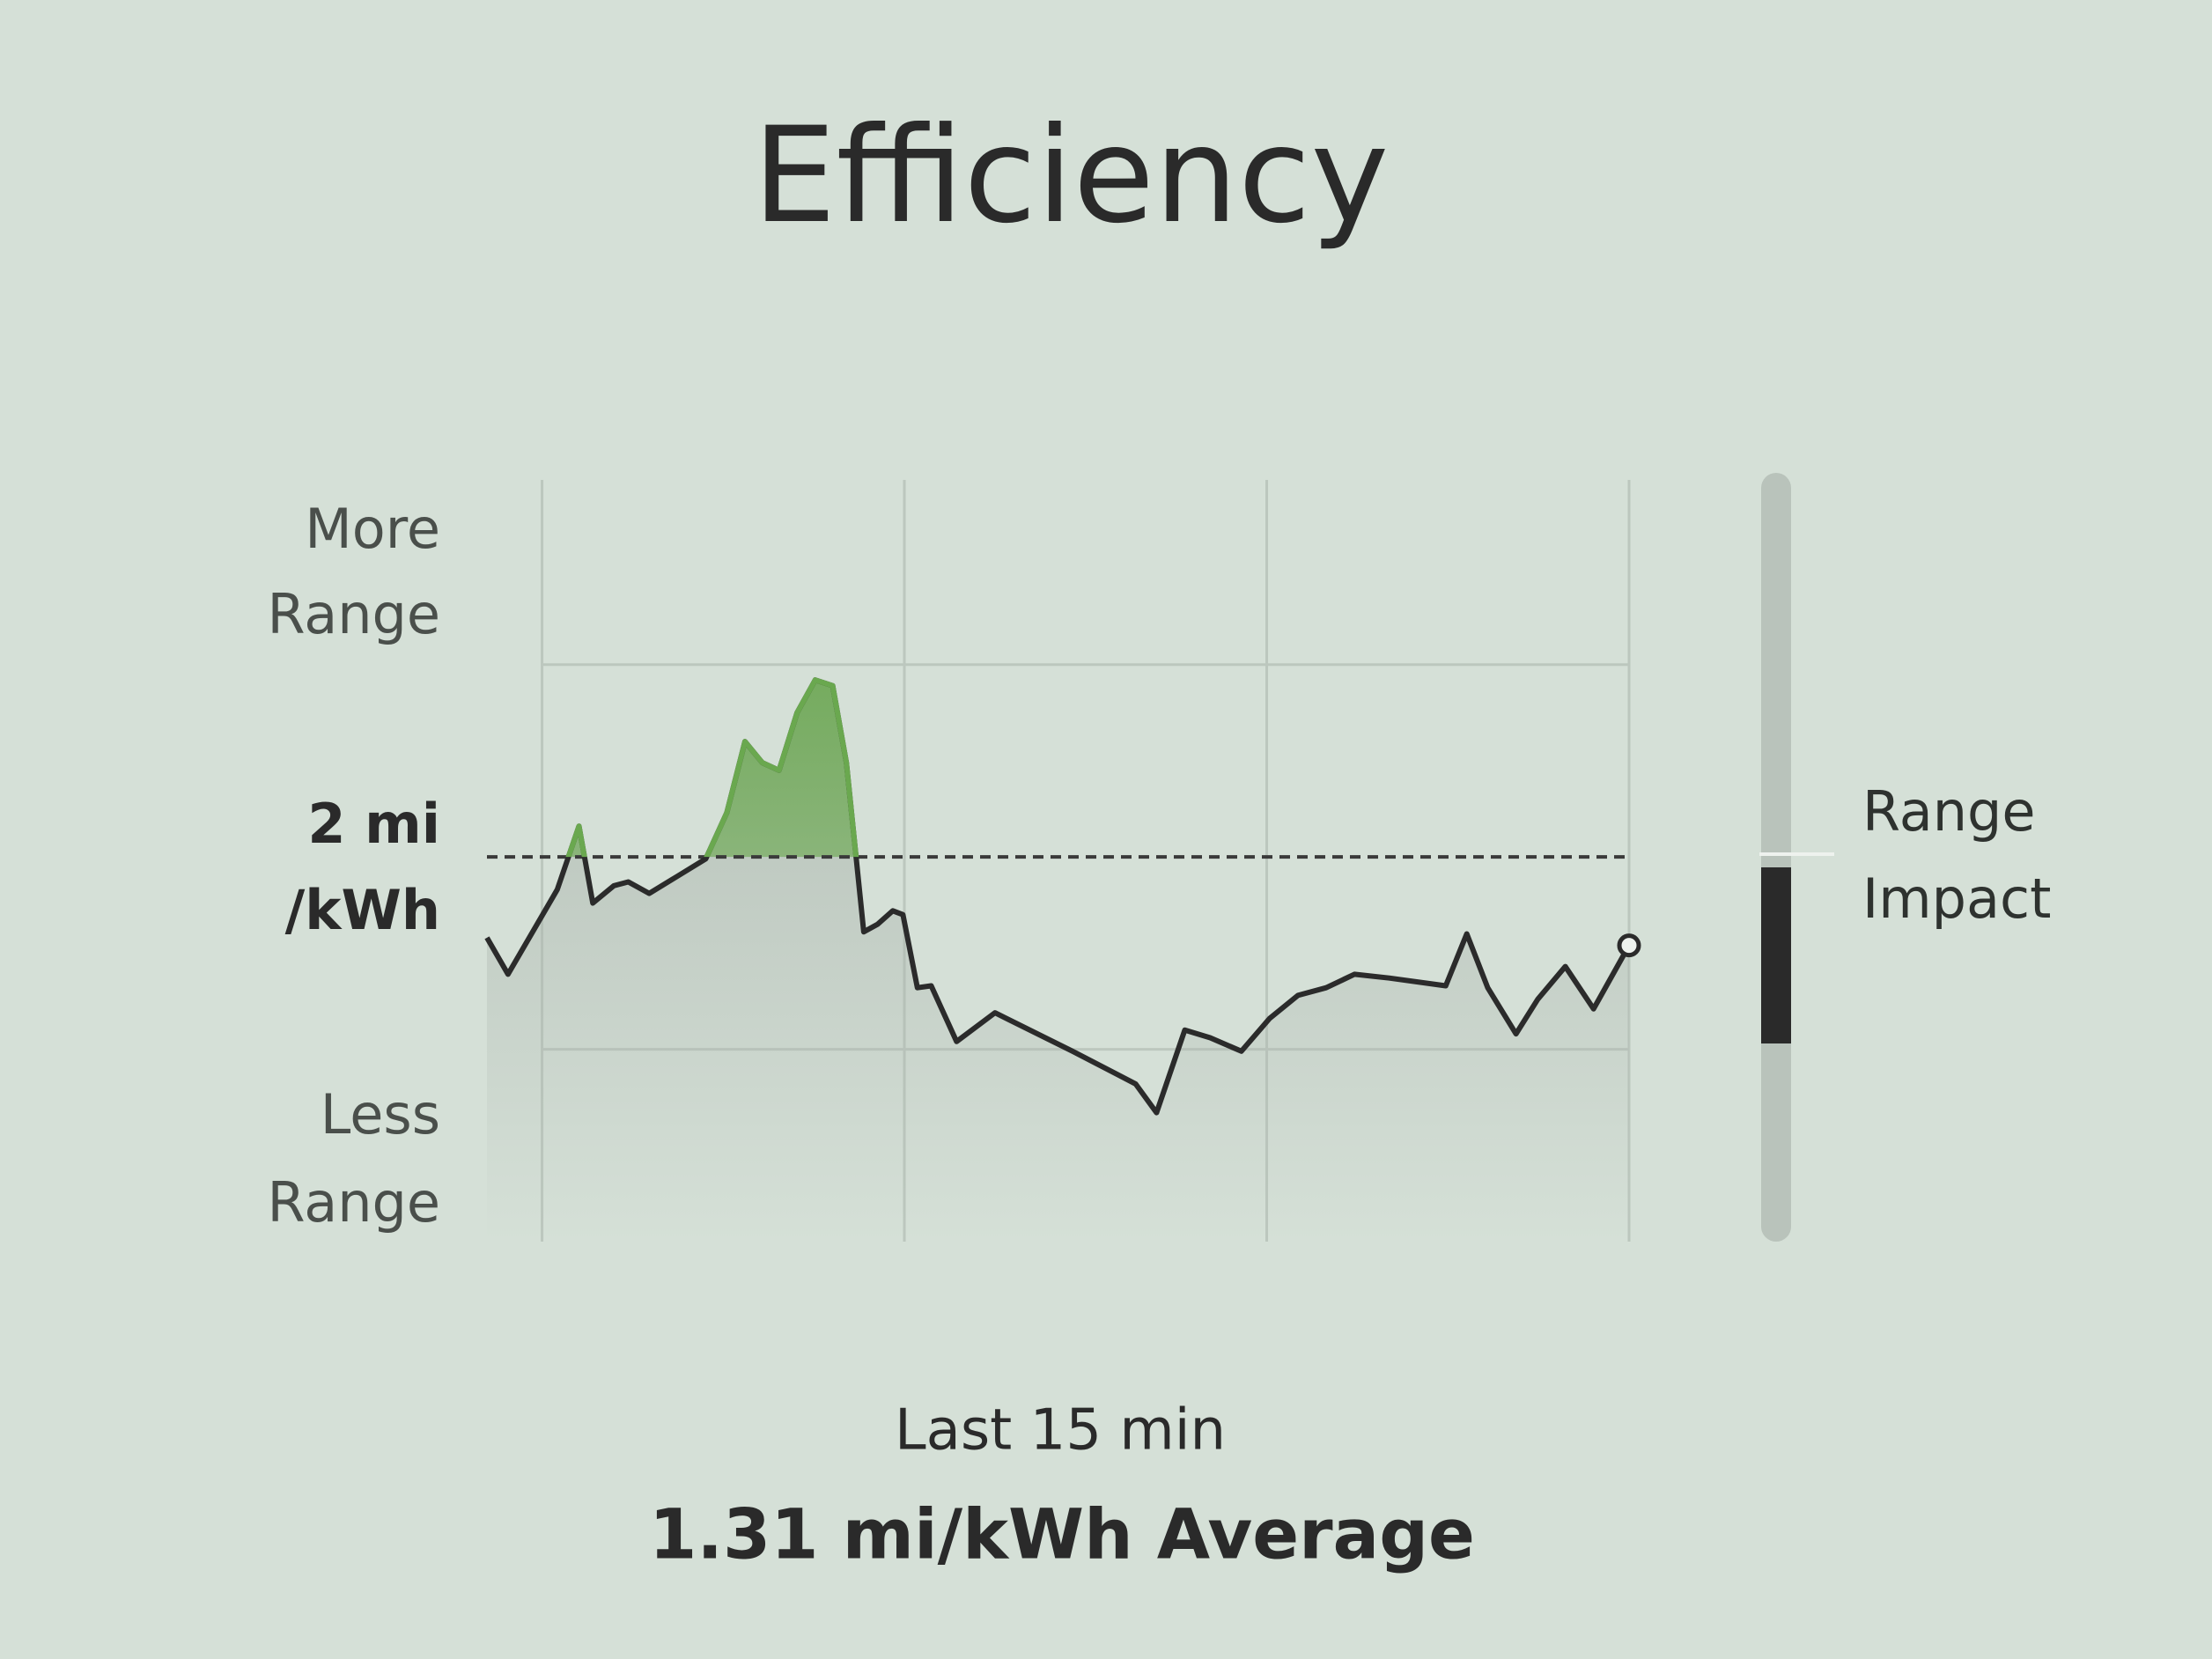 This screenshot has height=1659, width=2212. What do you see at coordinates (373, 824) in the screenshot?
I see `reference-label: 2 mi` at bounding box center [373, 824].